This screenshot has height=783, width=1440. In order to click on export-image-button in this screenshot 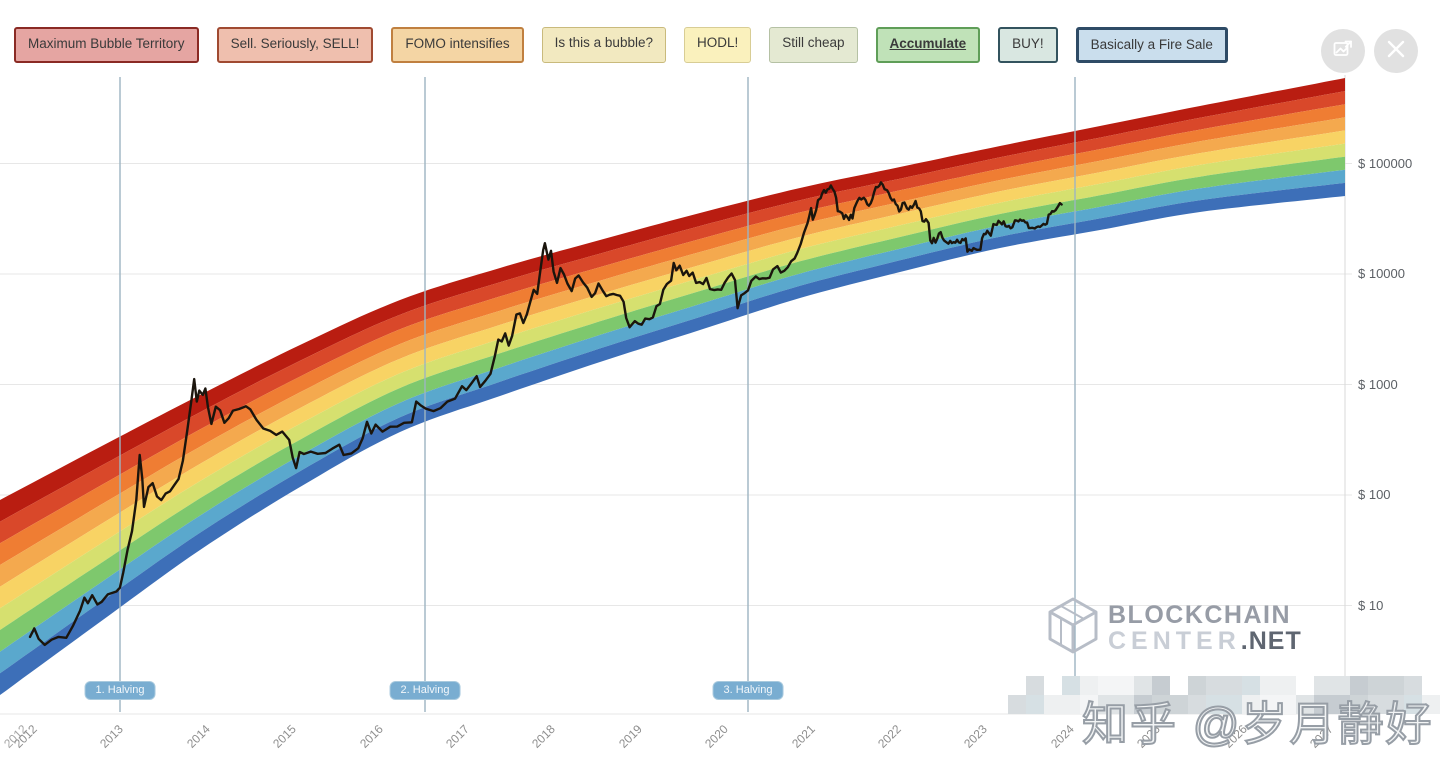, I will do `click(1343, 51)`.